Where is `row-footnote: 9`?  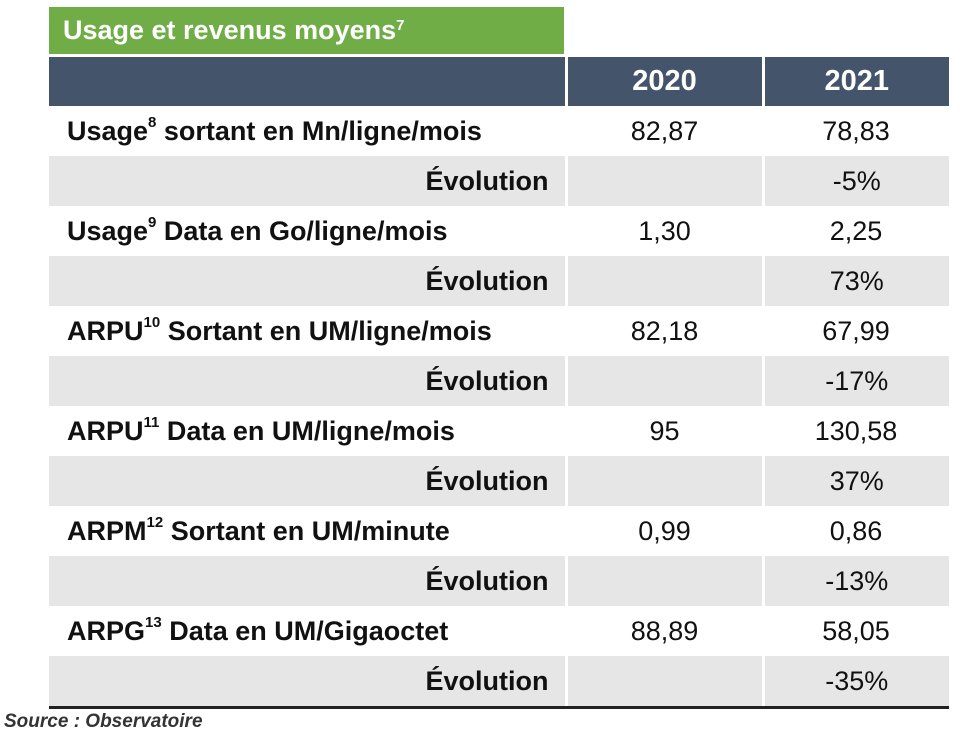
row-footnote: 9 is located at coordinates (152, 222).